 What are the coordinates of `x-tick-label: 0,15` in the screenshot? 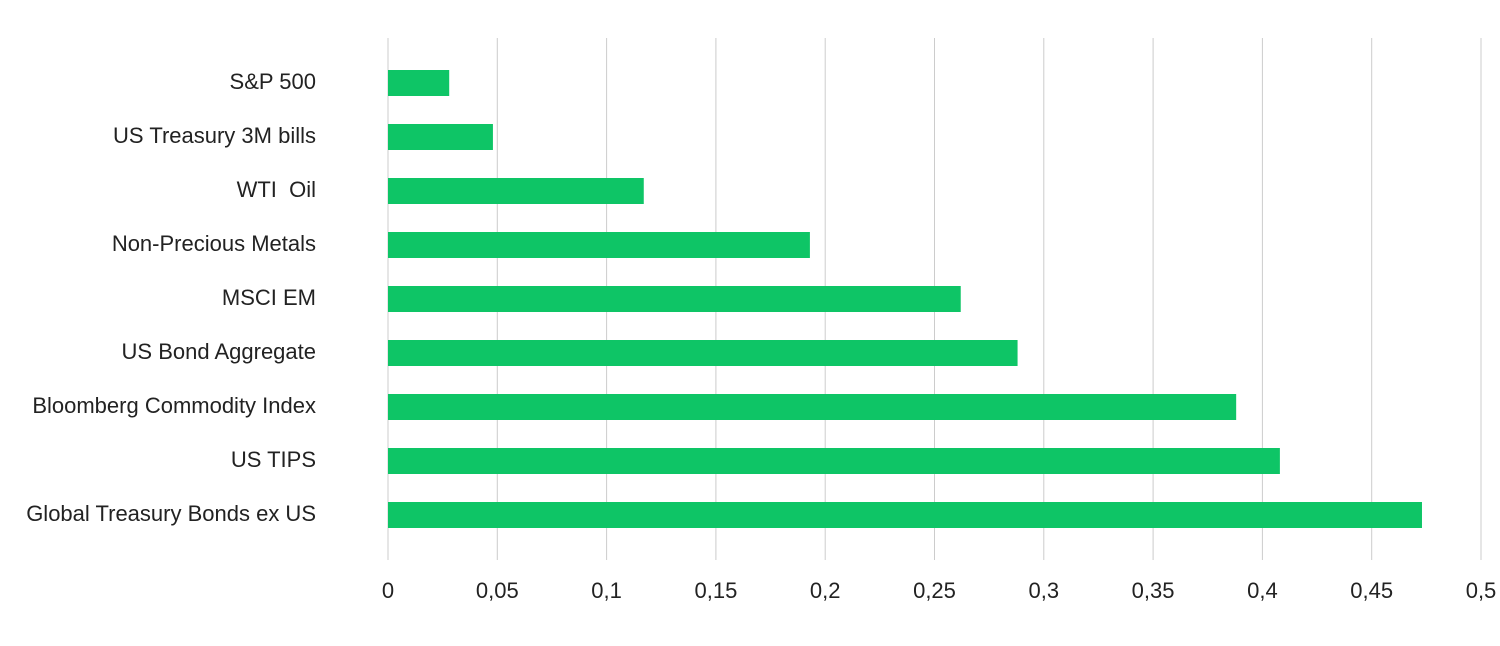 It's located at (715, 590).